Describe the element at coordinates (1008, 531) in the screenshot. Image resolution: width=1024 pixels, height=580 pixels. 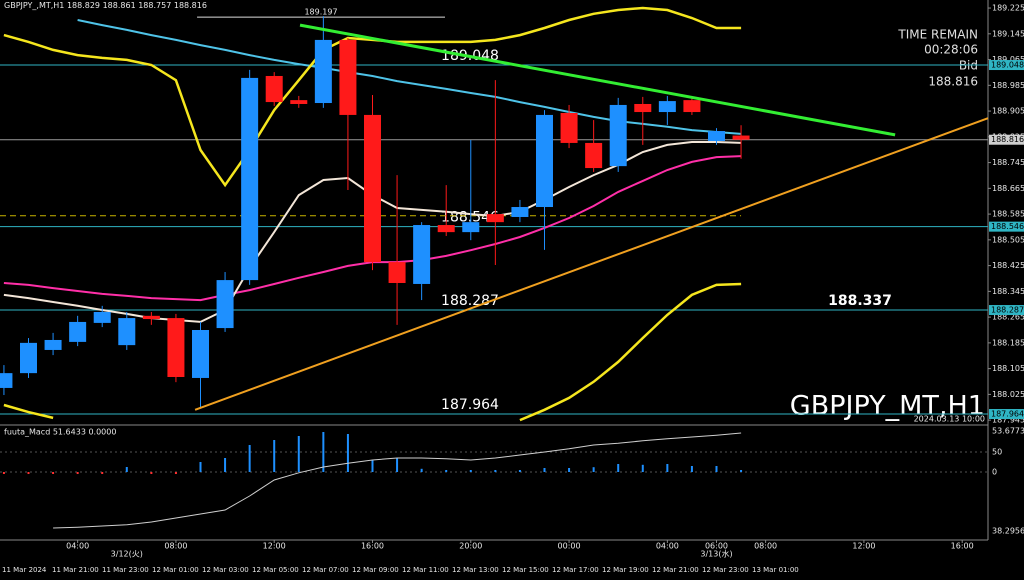
I see `sub-readout: 38.2956` at that location.